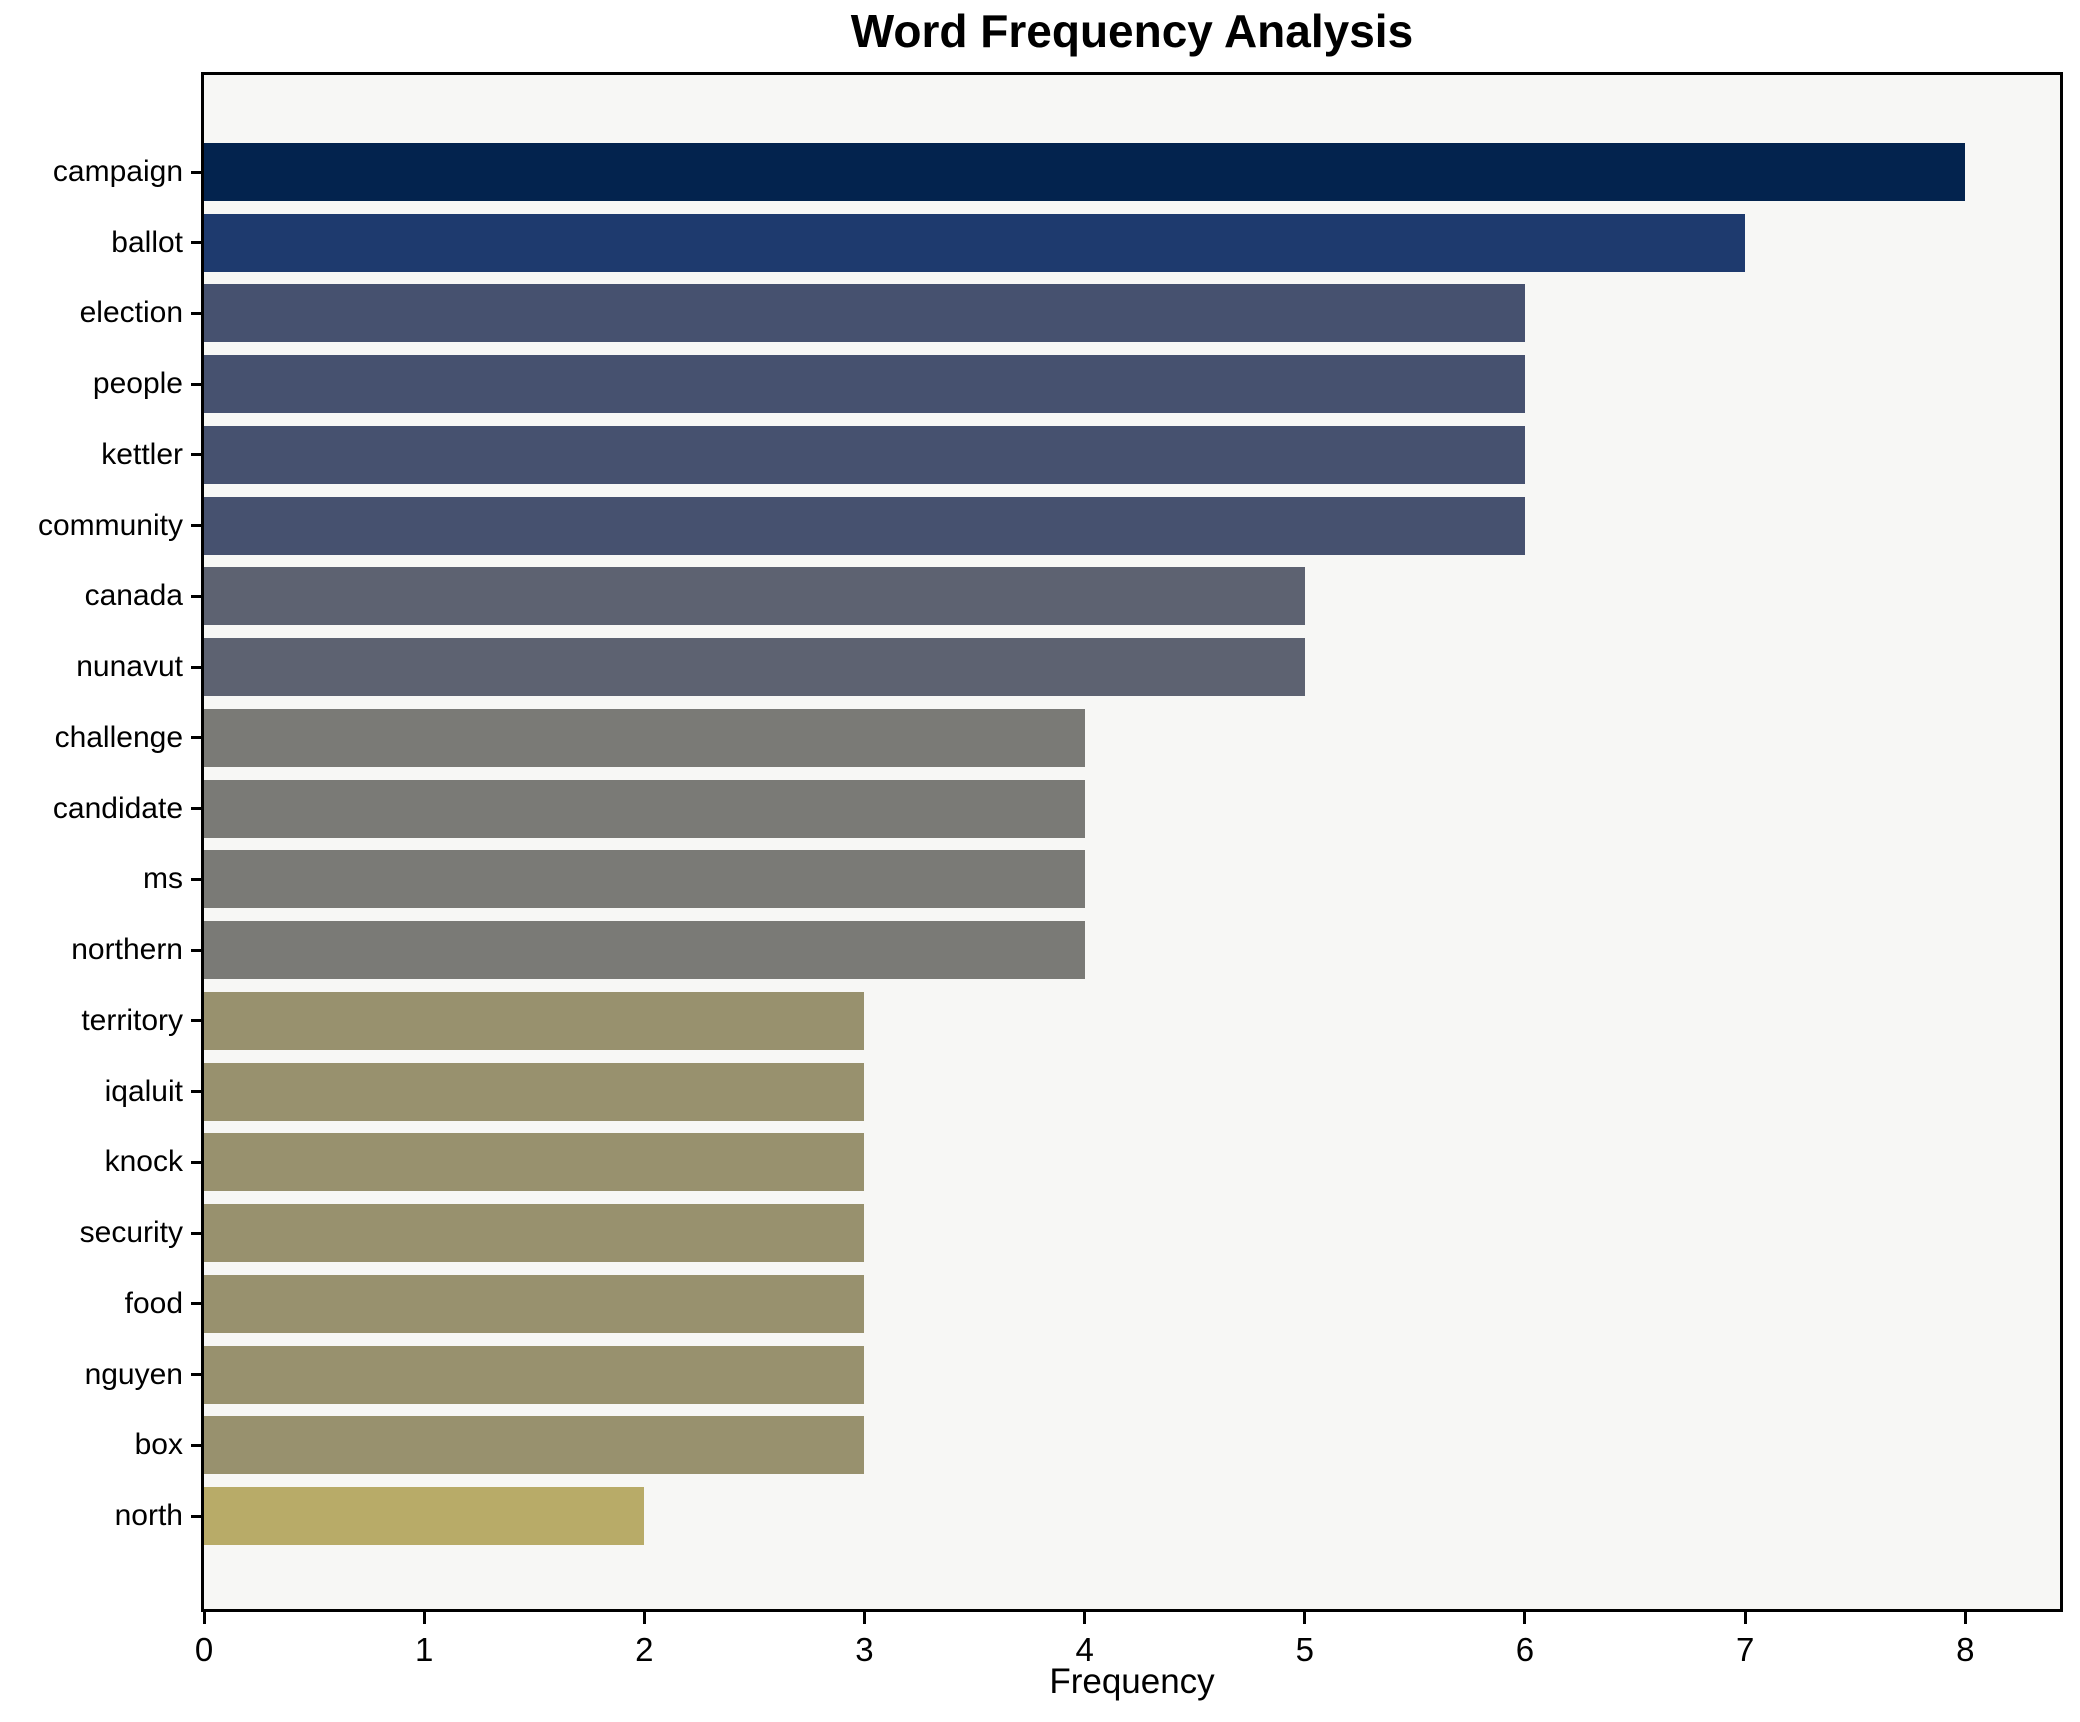 This screenshot has width=2080, height=1722. Describe the element at coordinates (534, 1091) in the screenshot. I see `bar-iqaluit` at that location.